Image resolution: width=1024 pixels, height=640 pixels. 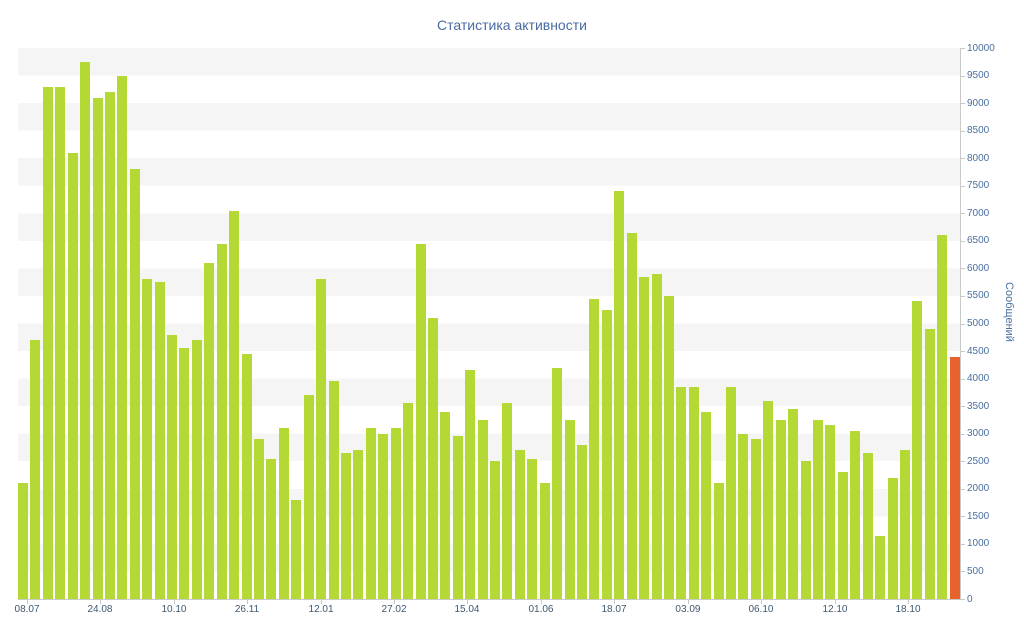 I want to click on y-axis-tick-label: 3000, so click(x=978, y=434).